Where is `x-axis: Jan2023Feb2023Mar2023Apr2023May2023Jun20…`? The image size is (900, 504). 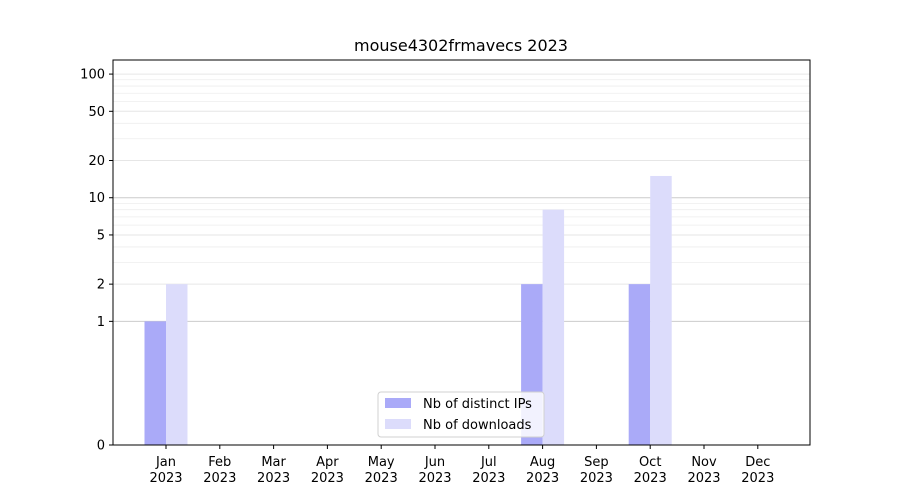 x-axis: Jan2023Feb2023Mar2023Apr2023May2023Jun20… is located at coordinates (461, 465).